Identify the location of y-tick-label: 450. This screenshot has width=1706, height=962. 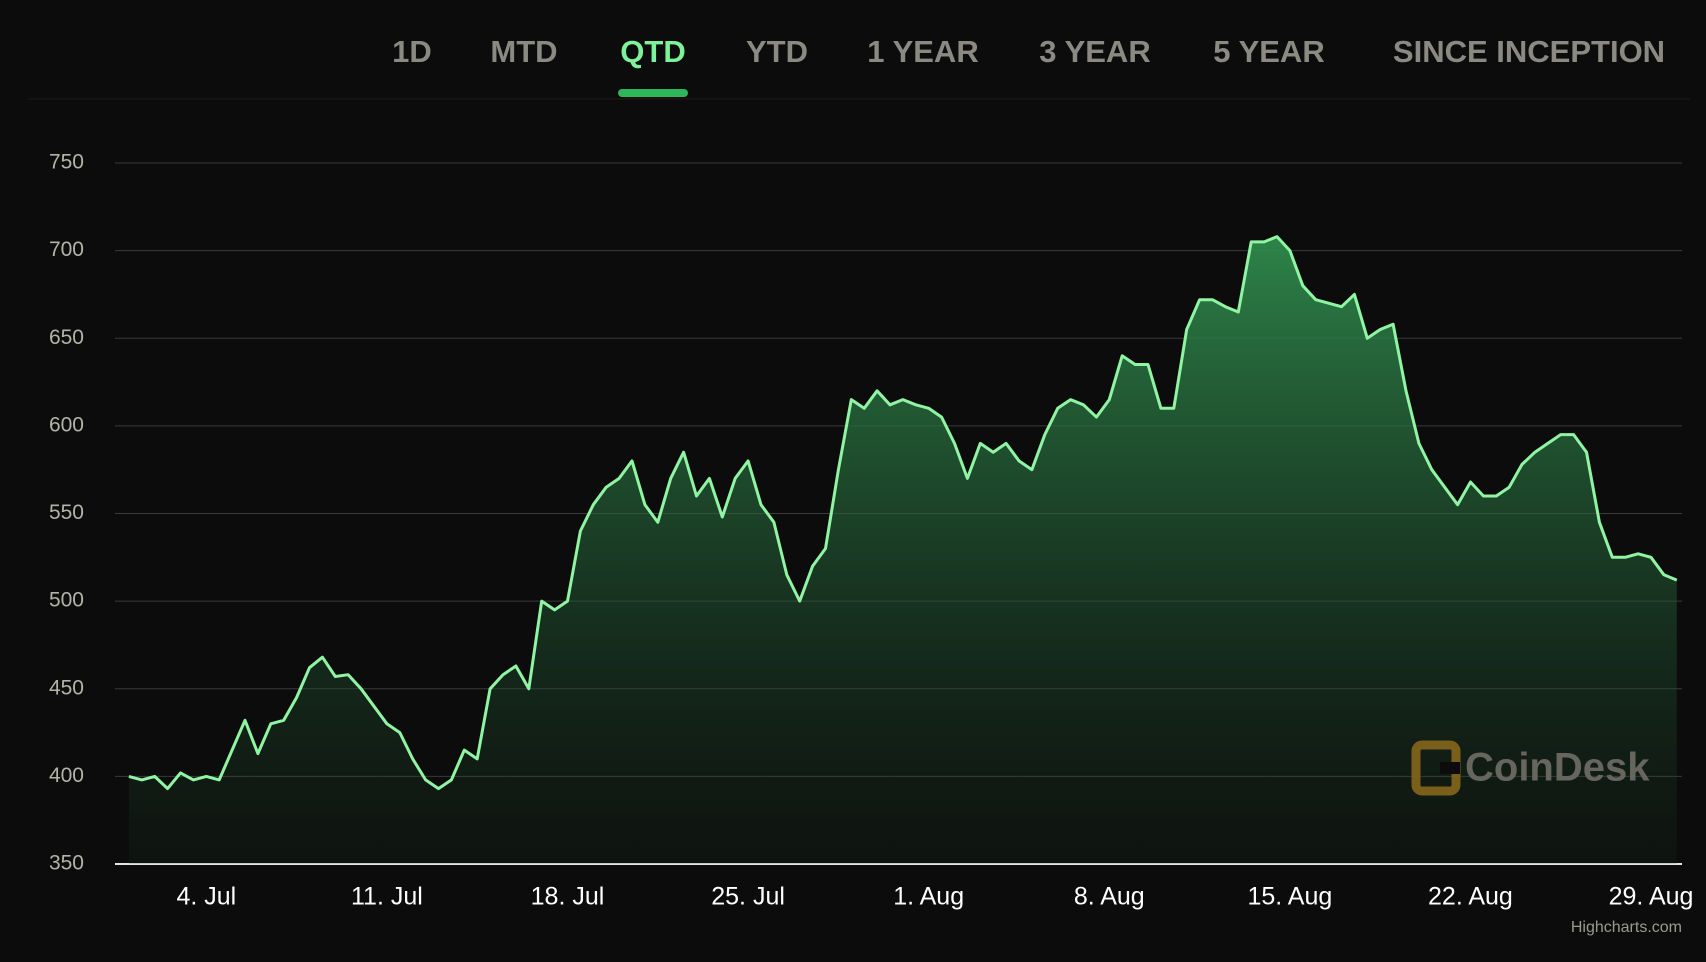
(66, 687).